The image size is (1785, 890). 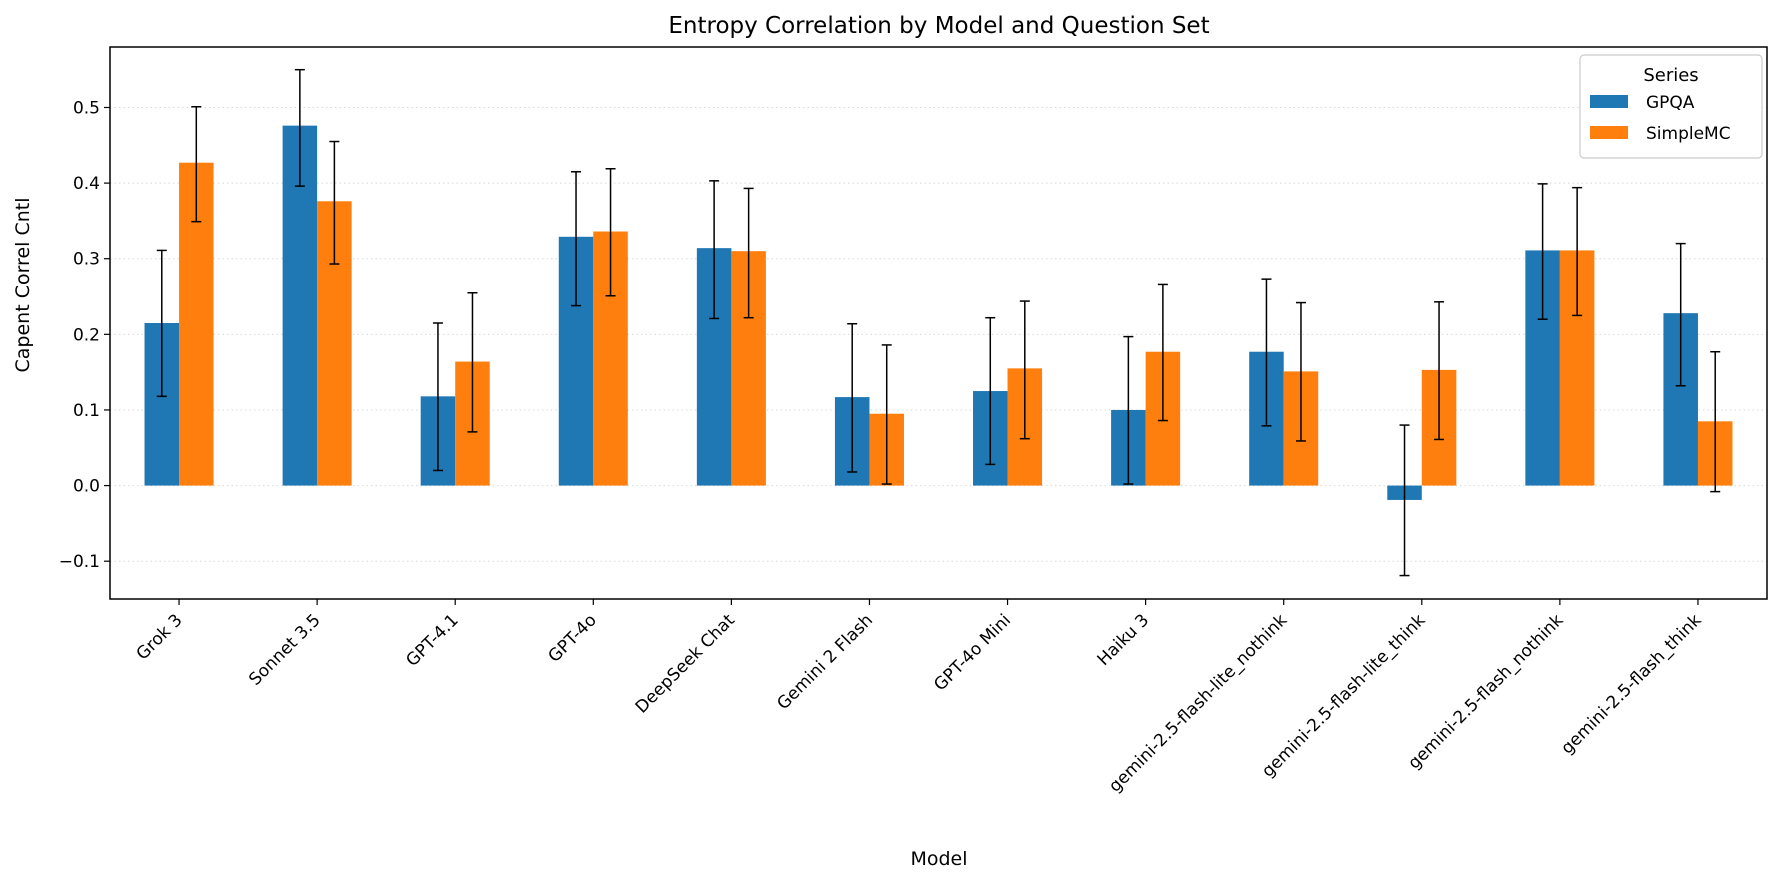 What do you see at coordinates (1609, 132) in the screenshot?
I see `legend-swatch-simplemc` at bounding box center [1609, 132].